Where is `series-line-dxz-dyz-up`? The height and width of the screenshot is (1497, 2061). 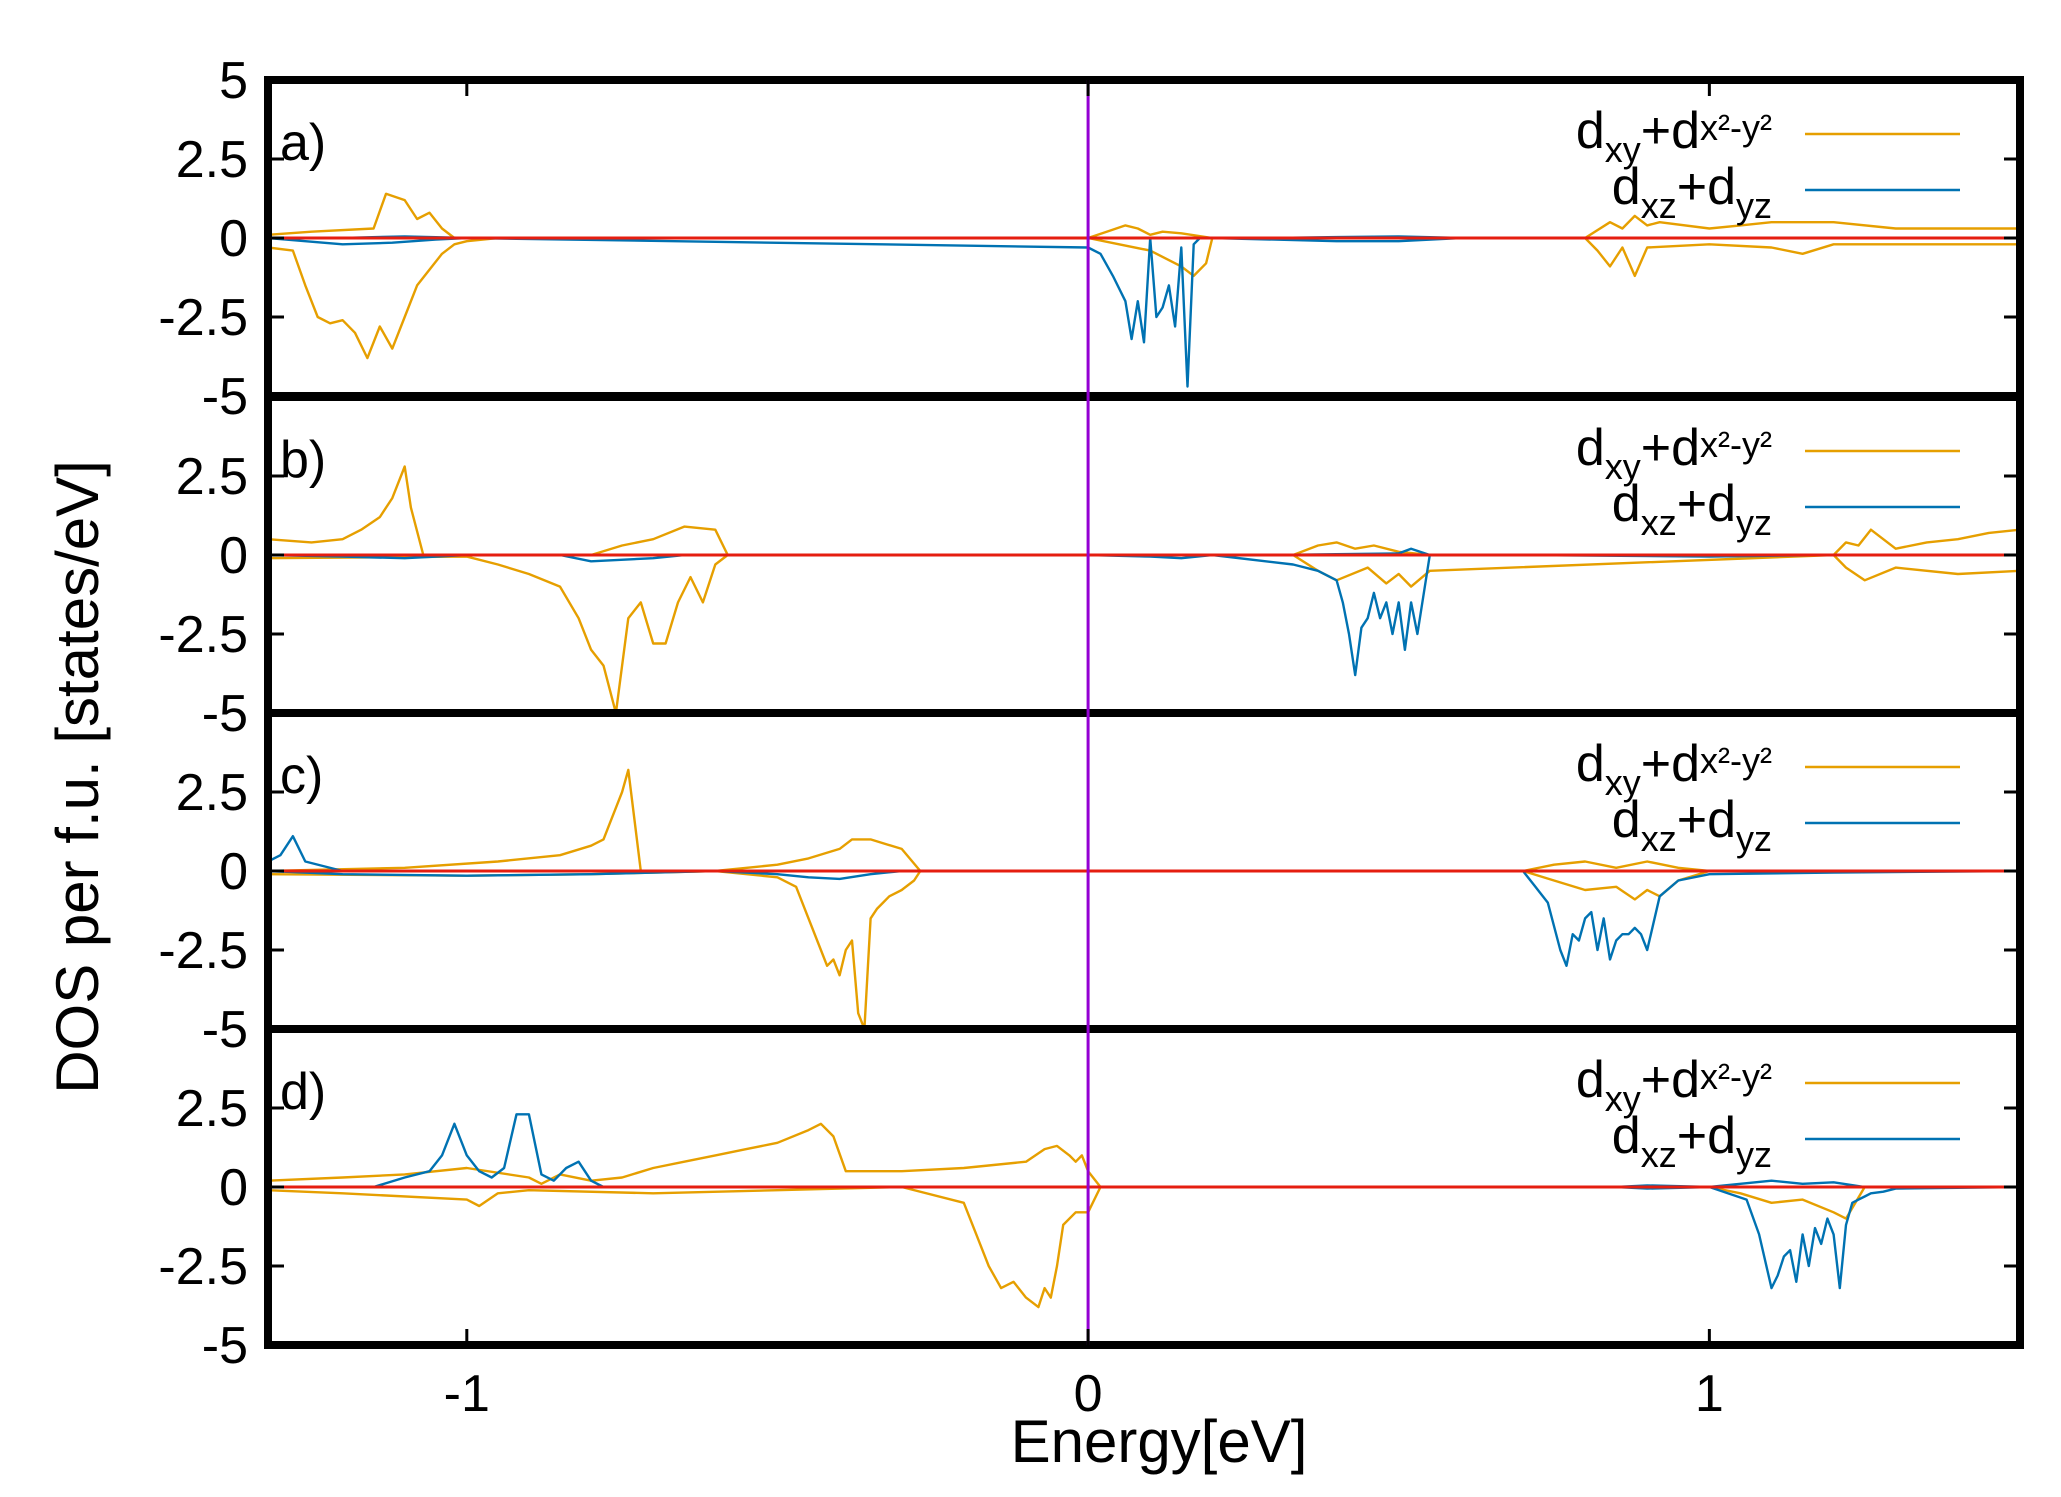
series-line-dxz-dyz-up is located at coordinates (1144, 1151).